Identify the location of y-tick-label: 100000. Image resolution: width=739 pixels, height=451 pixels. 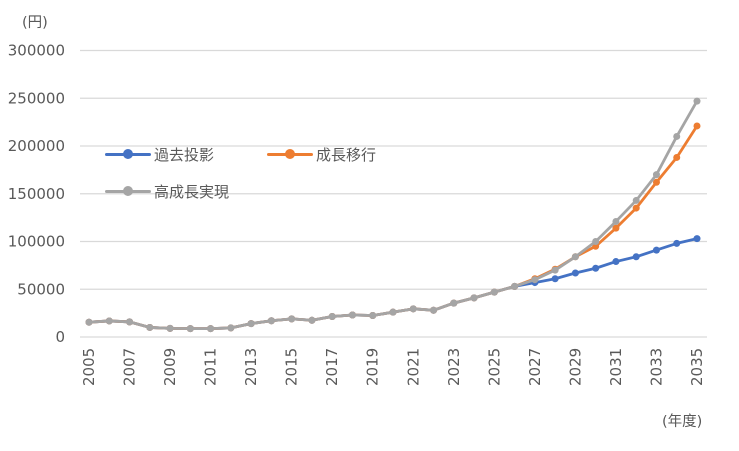
(36, 242).